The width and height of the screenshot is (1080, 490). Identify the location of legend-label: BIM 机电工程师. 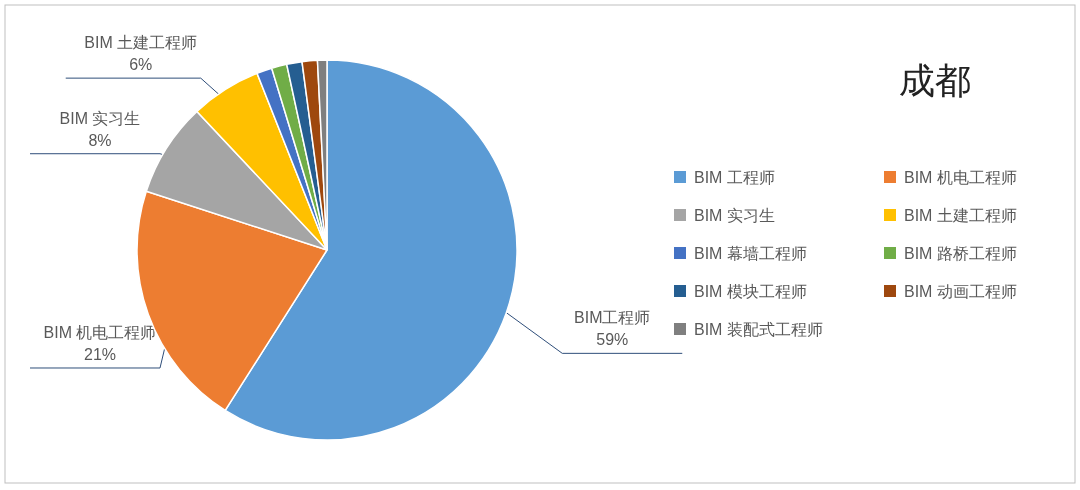
(960, 177).